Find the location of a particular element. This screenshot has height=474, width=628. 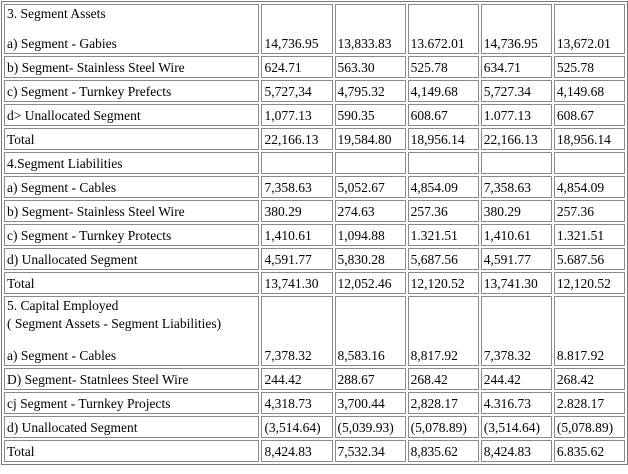

section-title: 4.Segment Liabilities is located at coordinates (132, 163).